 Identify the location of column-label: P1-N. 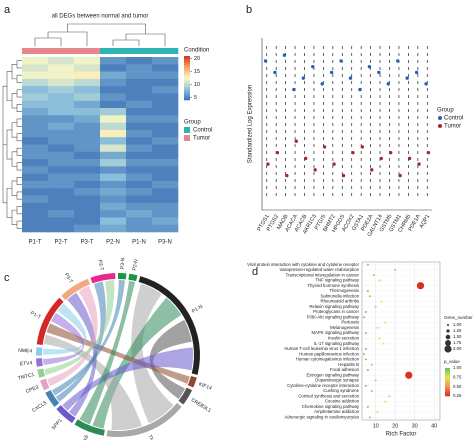
(139, 243).